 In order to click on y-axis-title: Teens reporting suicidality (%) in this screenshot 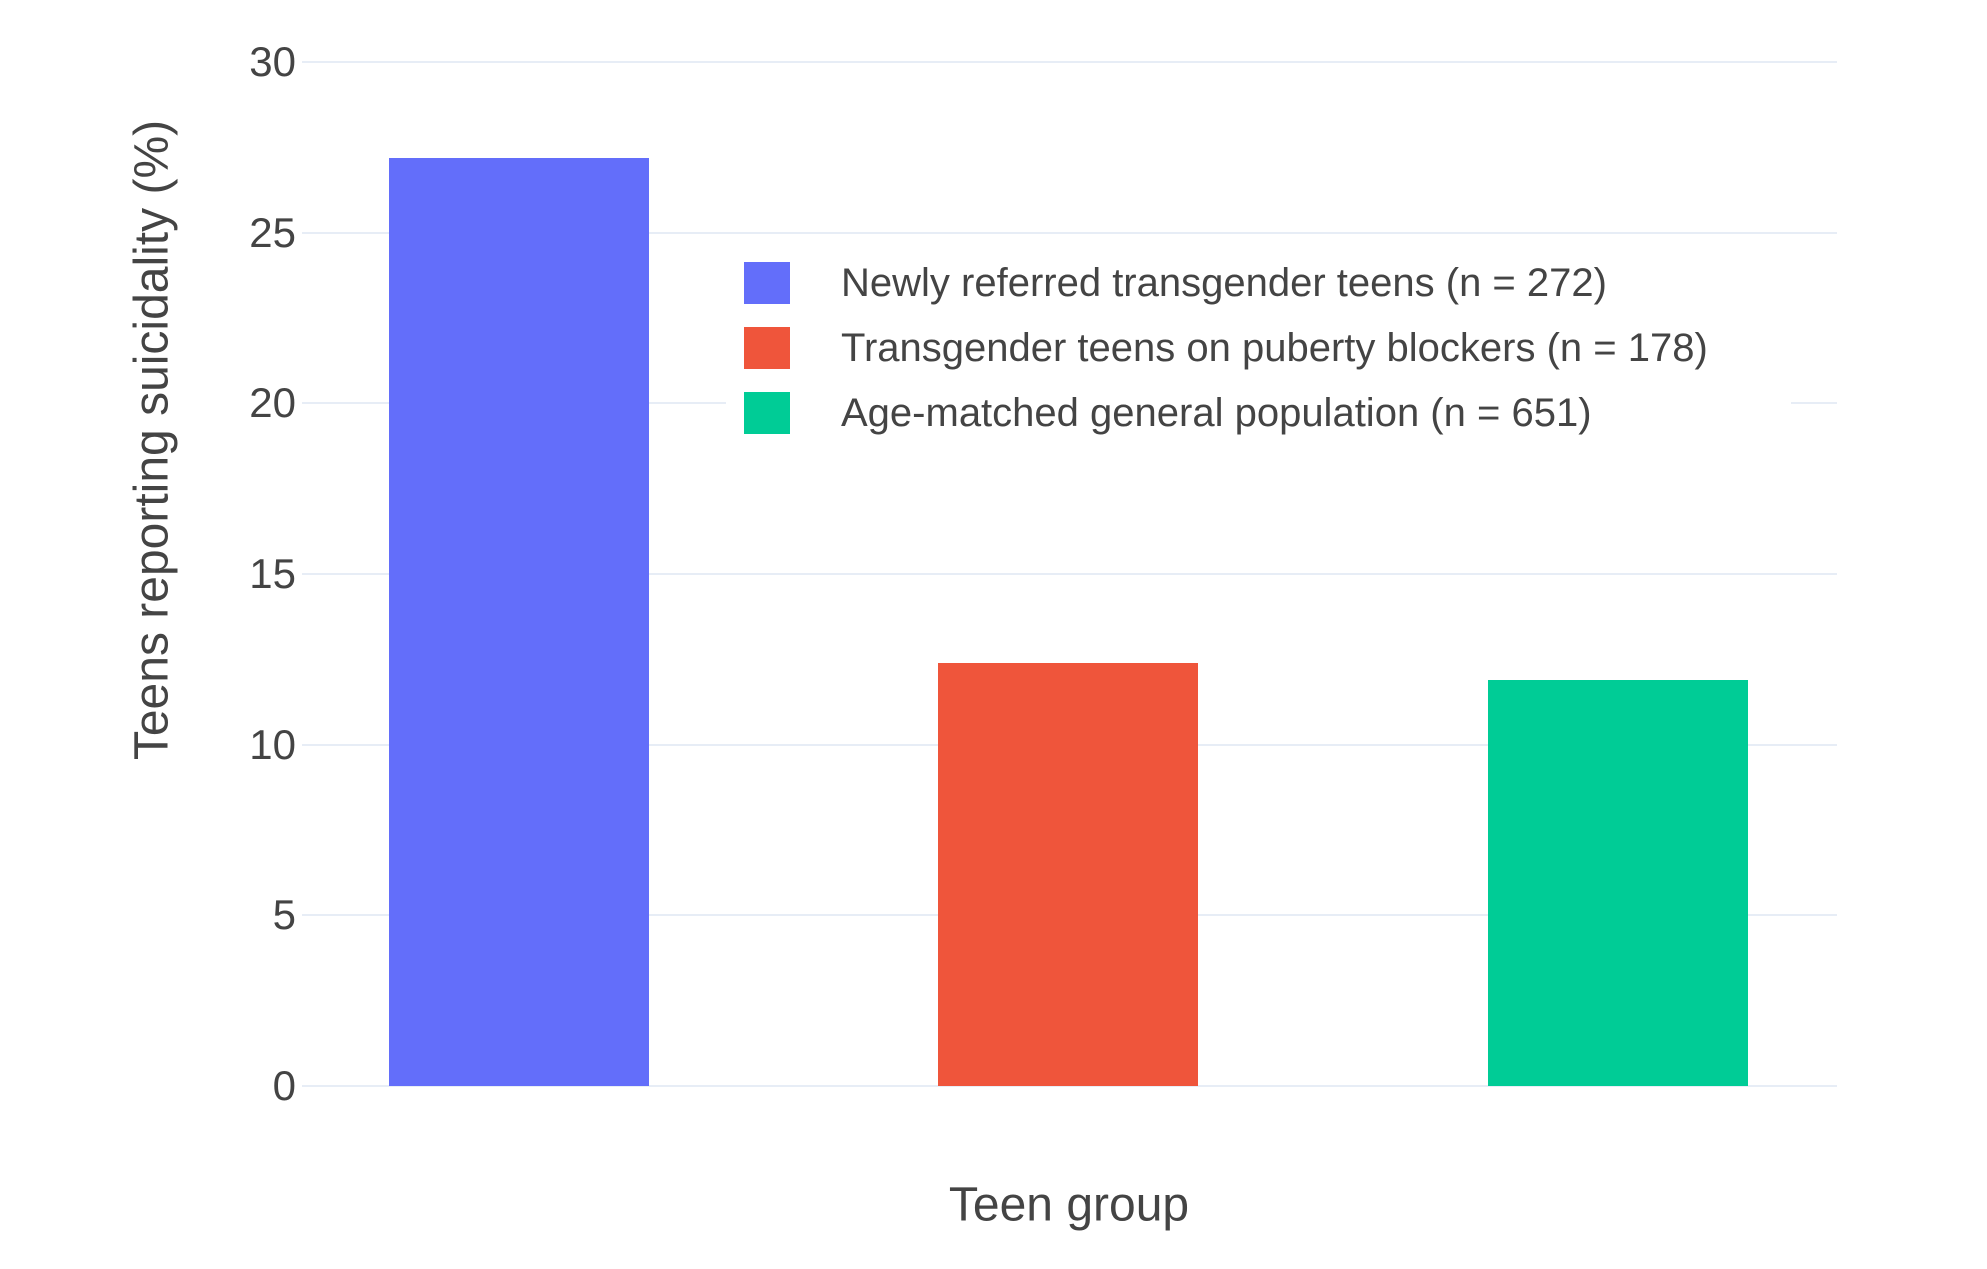, I will do `click(152, 440)`.